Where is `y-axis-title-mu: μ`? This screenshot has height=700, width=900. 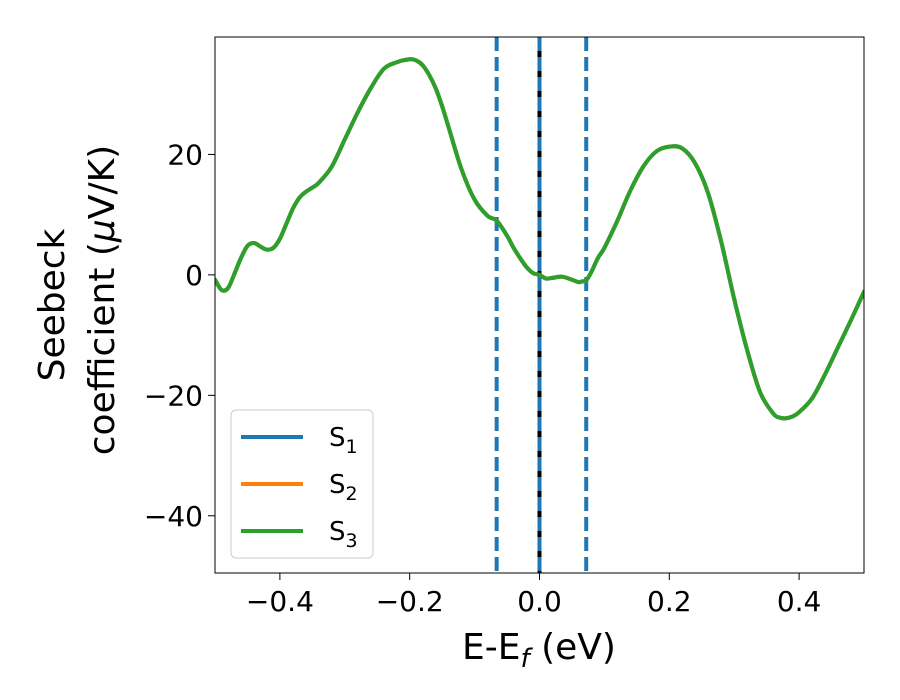
y-axis-title-mu: μ is located at coordinates (102, 231).